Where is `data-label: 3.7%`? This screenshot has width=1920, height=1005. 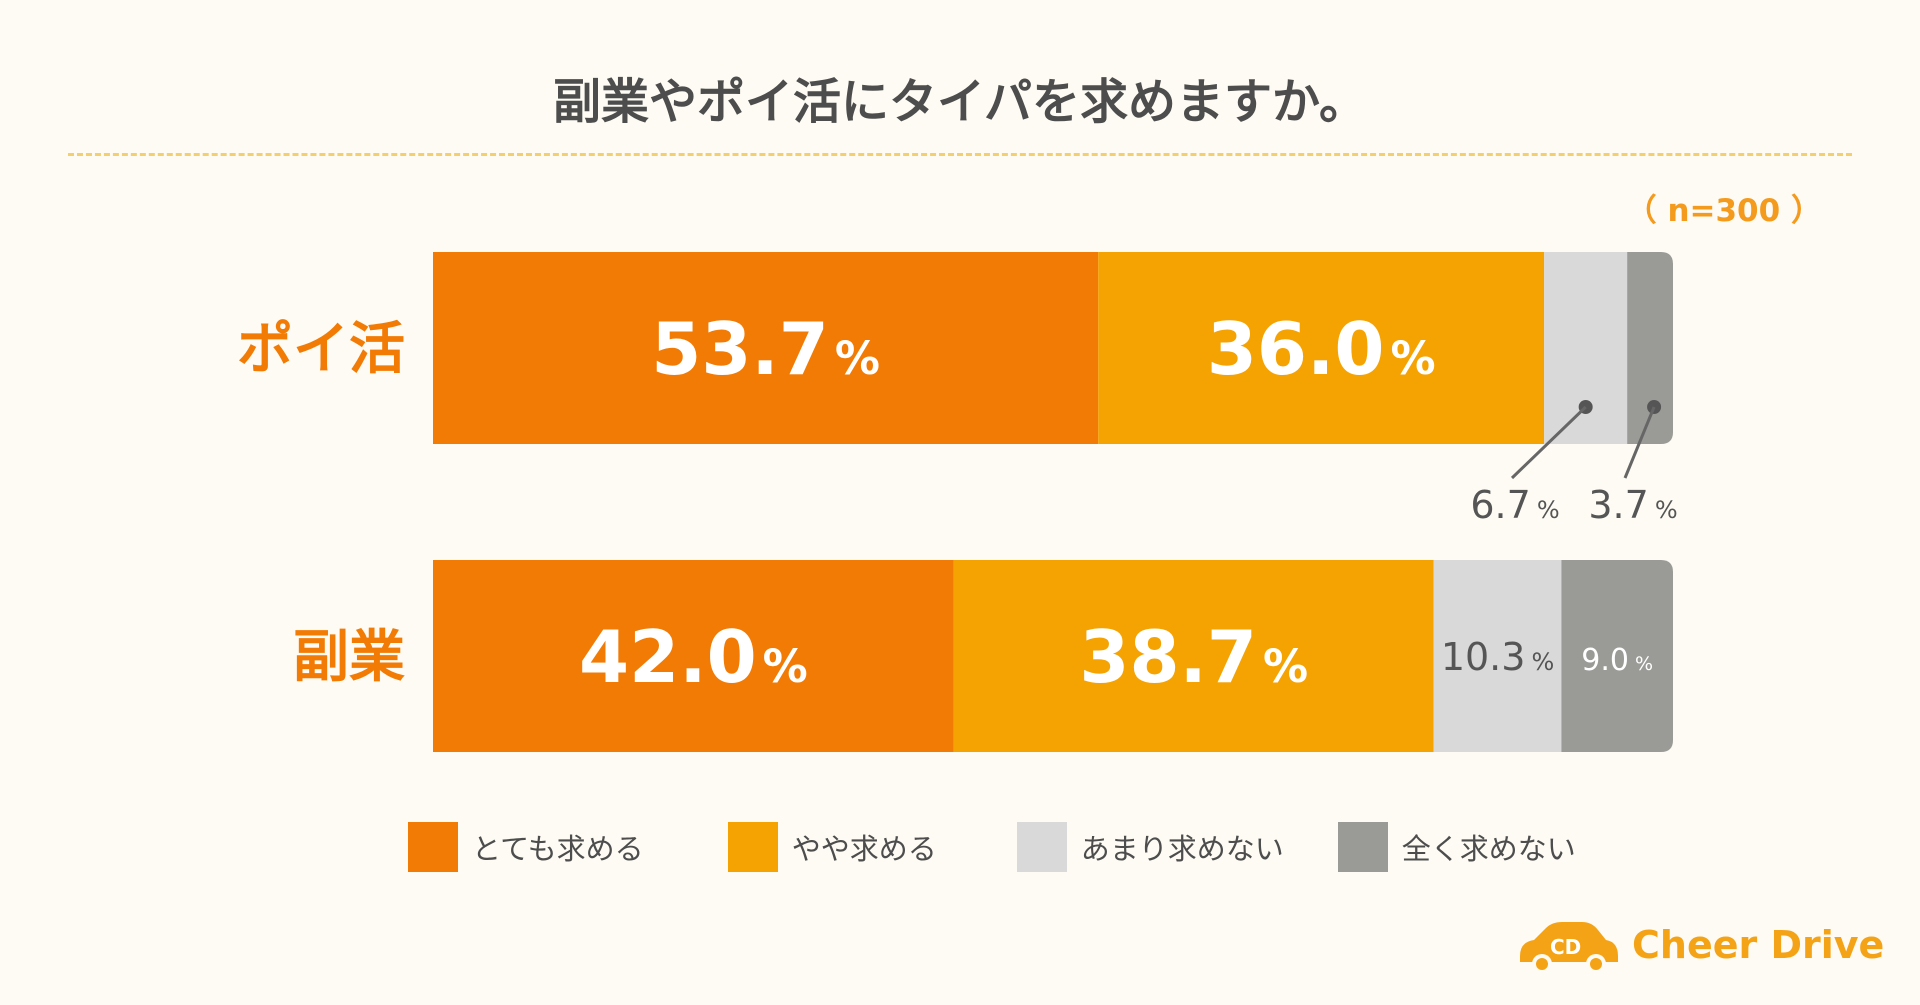 data-label: 3.7% is located at coordinates (1632, 505).